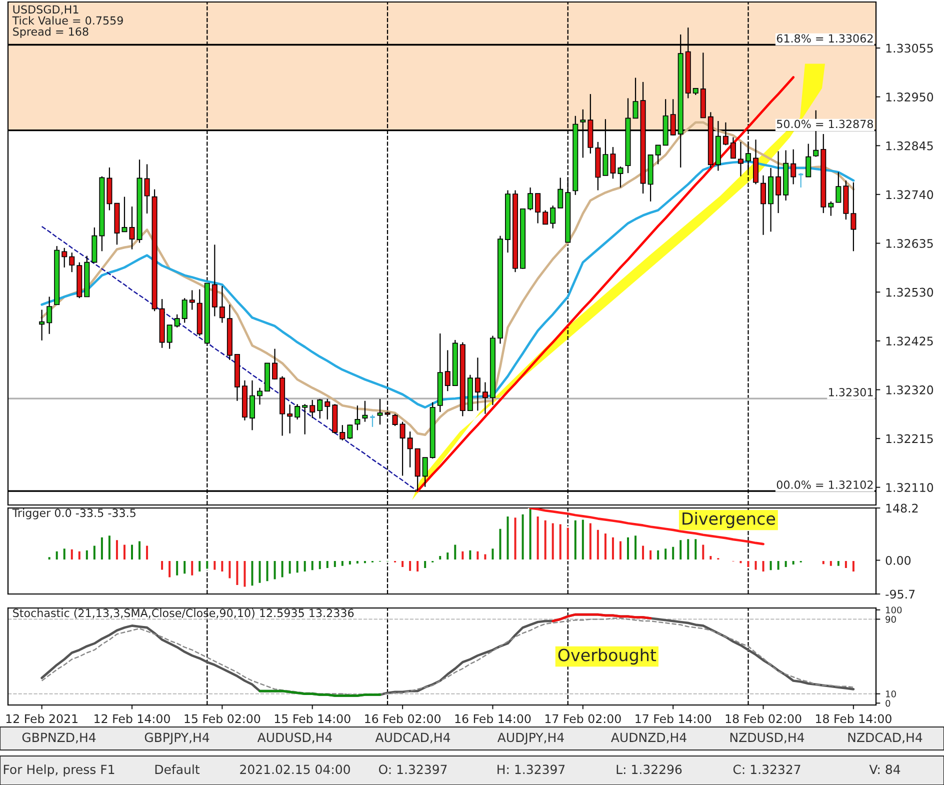 The height and width of the screenshot is (785, 944). What do you see at coordinates (648, 738) in the screenshot?
I see `text: AUDNZD,H4` at bounding box center [648, 738].